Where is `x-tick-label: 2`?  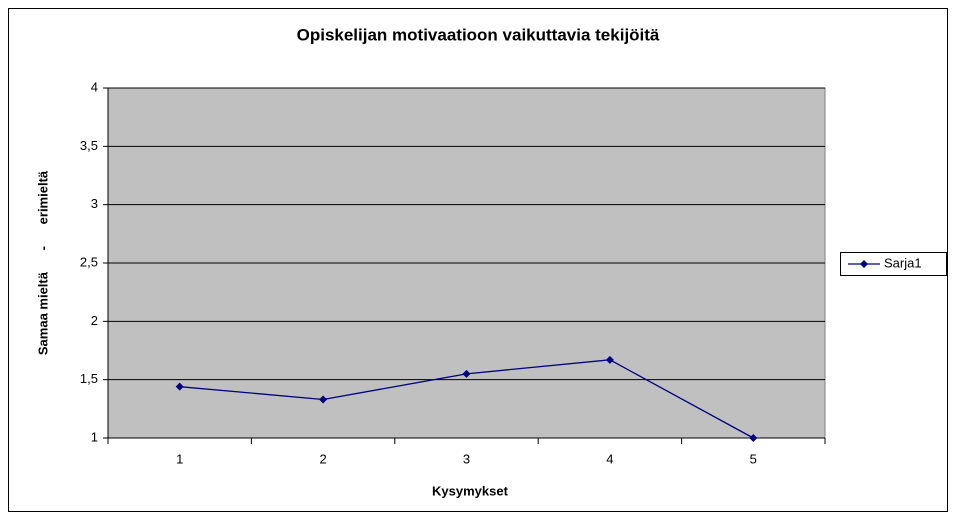
x-tick-label: 2 is located at coordinates (322, 458).